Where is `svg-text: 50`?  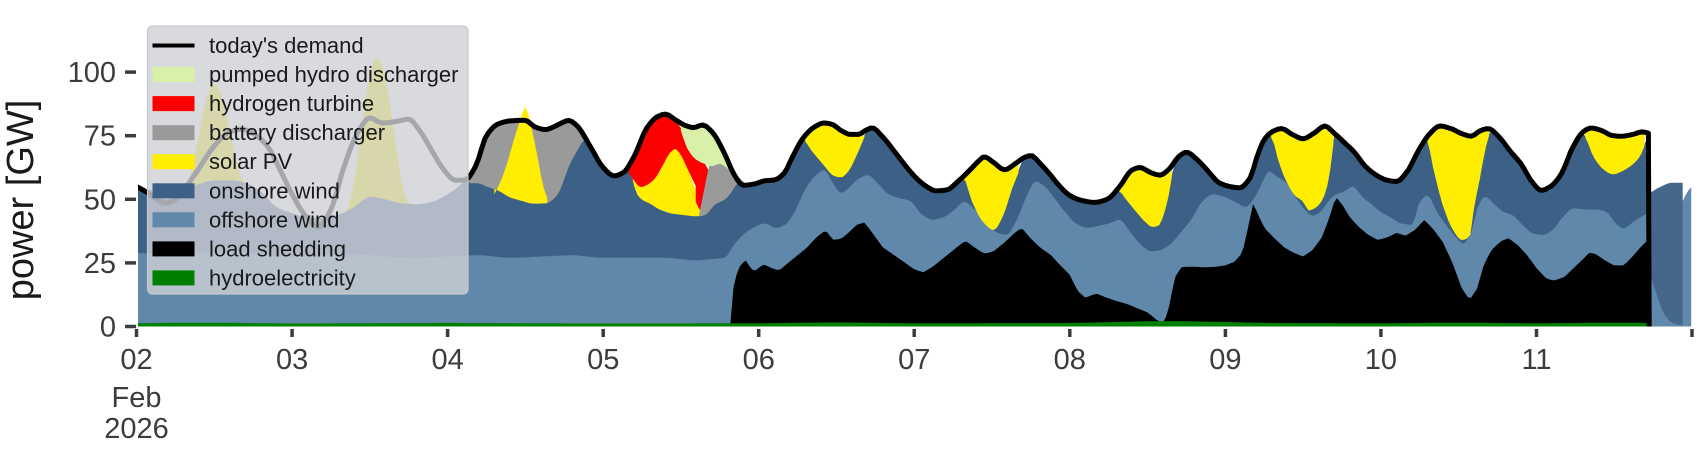
svg-text: 50 is located at coordinates (100, 200).